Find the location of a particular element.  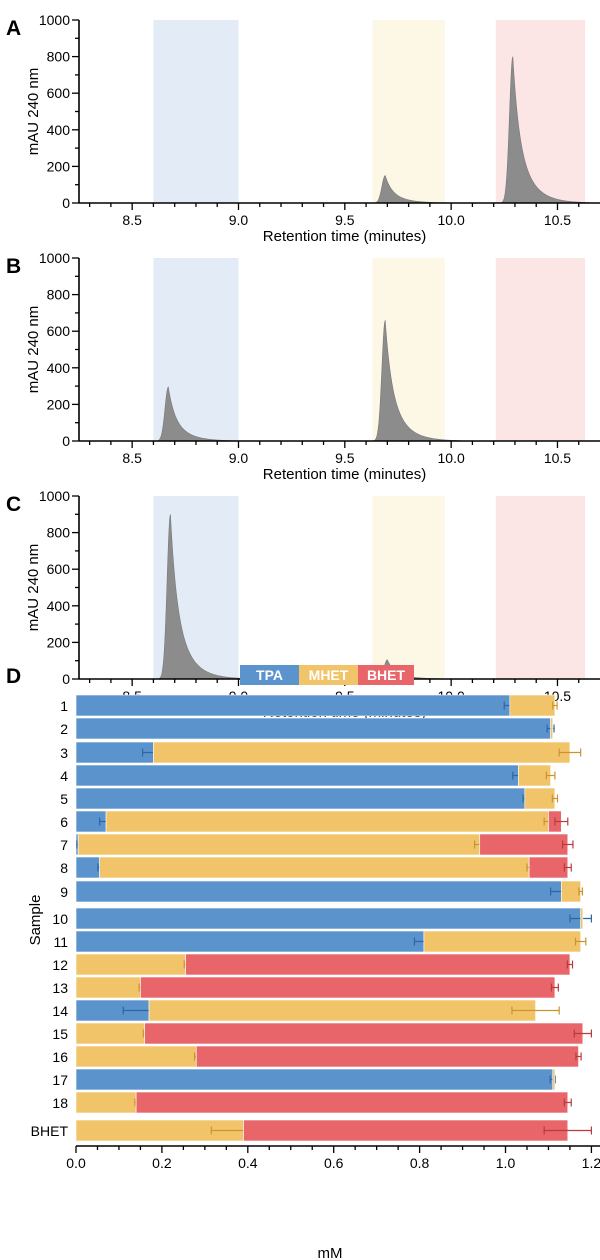

category-label: 3 is located at coordinates (64, 753).